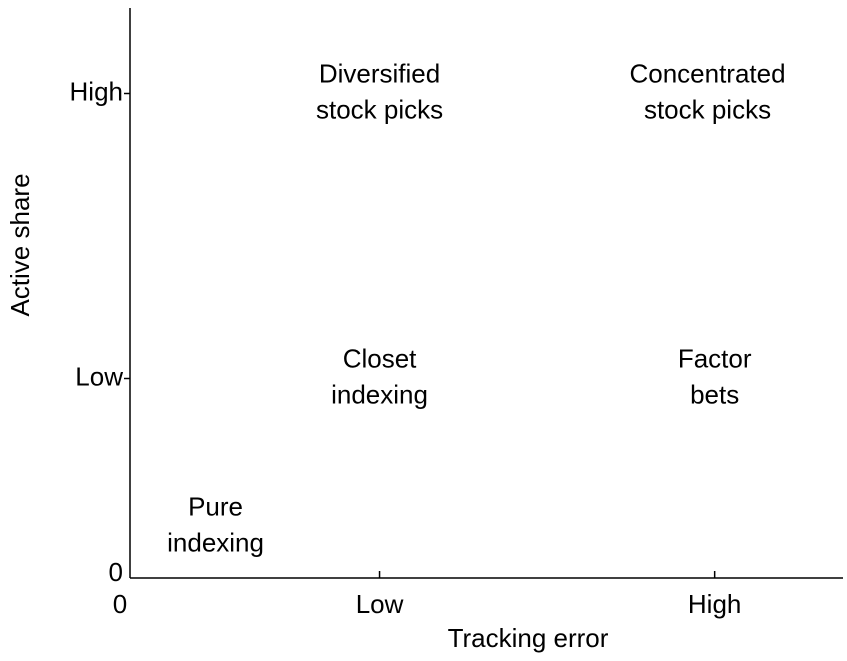 Image resolution: width=847 pixels, height=661 pixels. I want to click on quadrant-label: Concentrated stock picks, so click(707, 91).